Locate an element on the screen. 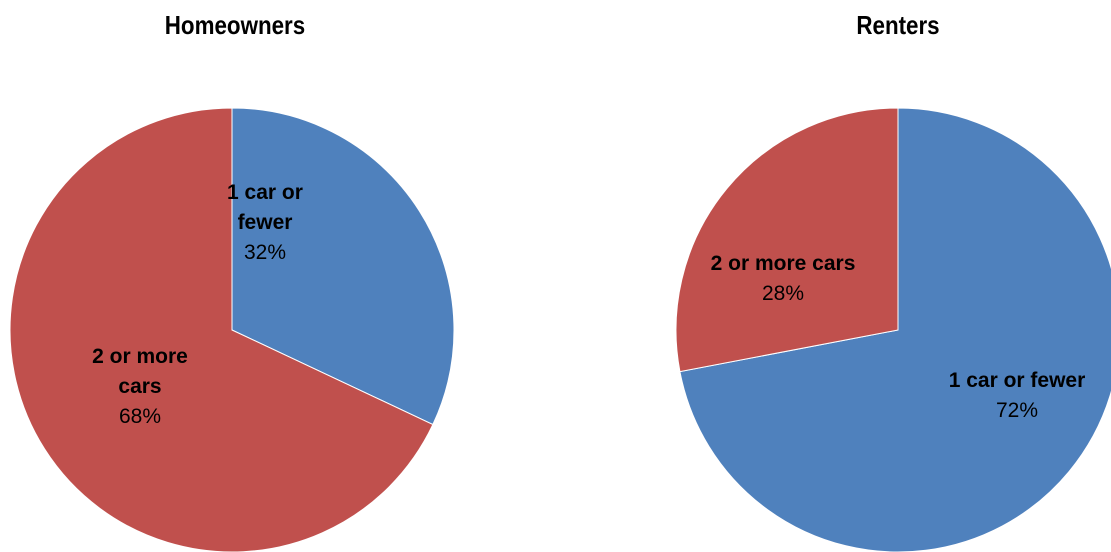 This screenshot has width=1111, height=552. chart-title: Homeowners is located at coordinates (235, 25).